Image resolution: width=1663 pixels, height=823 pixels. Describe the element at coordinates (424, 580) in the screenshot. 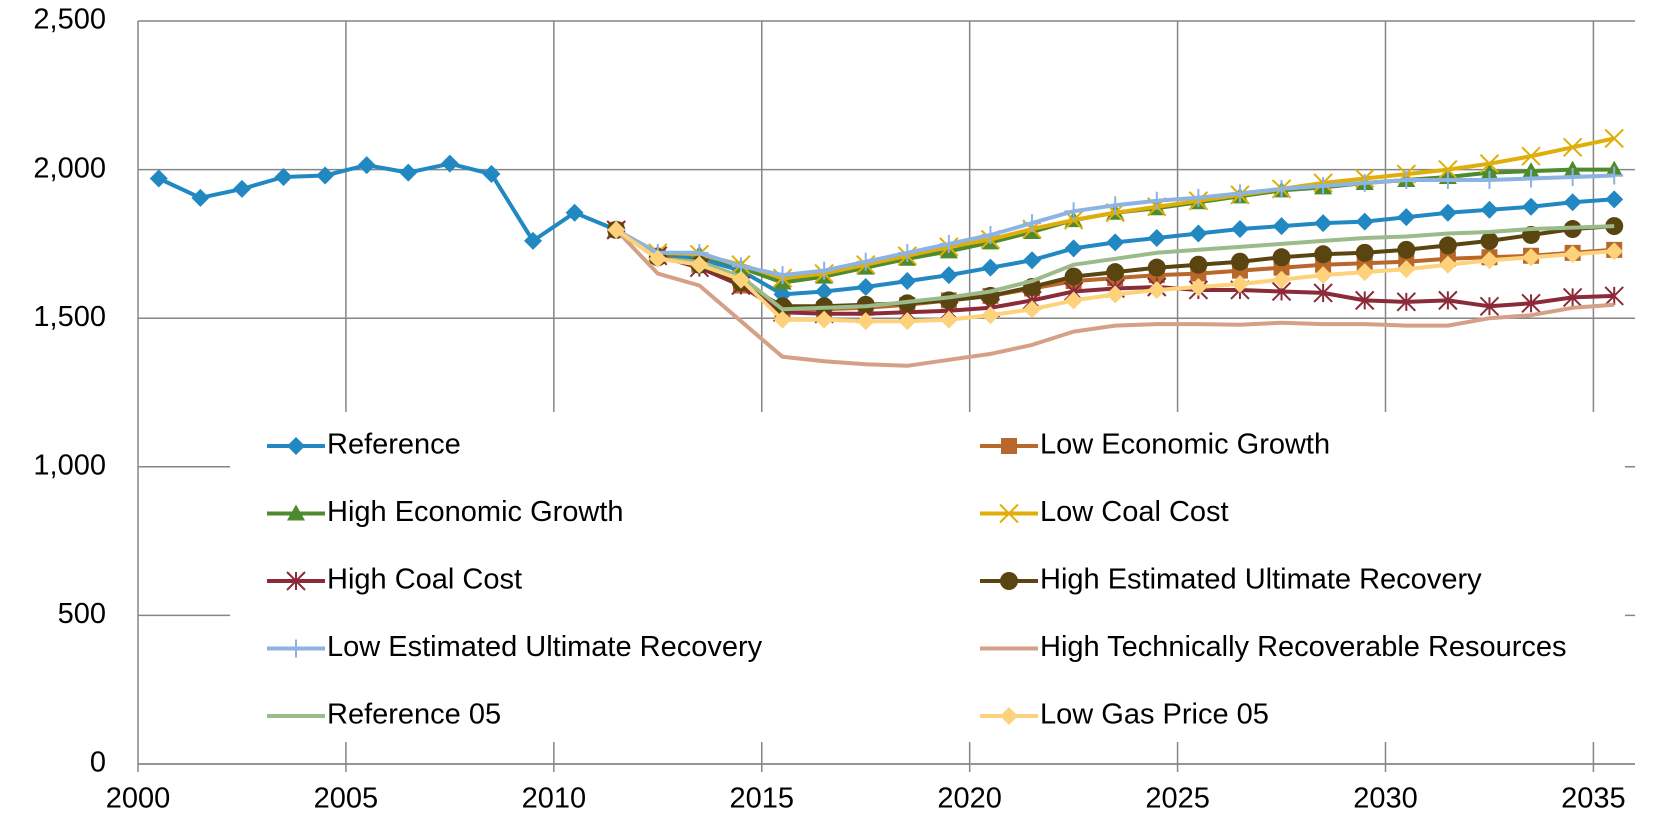

I see `legend-label: High Coal Cost` at that location.